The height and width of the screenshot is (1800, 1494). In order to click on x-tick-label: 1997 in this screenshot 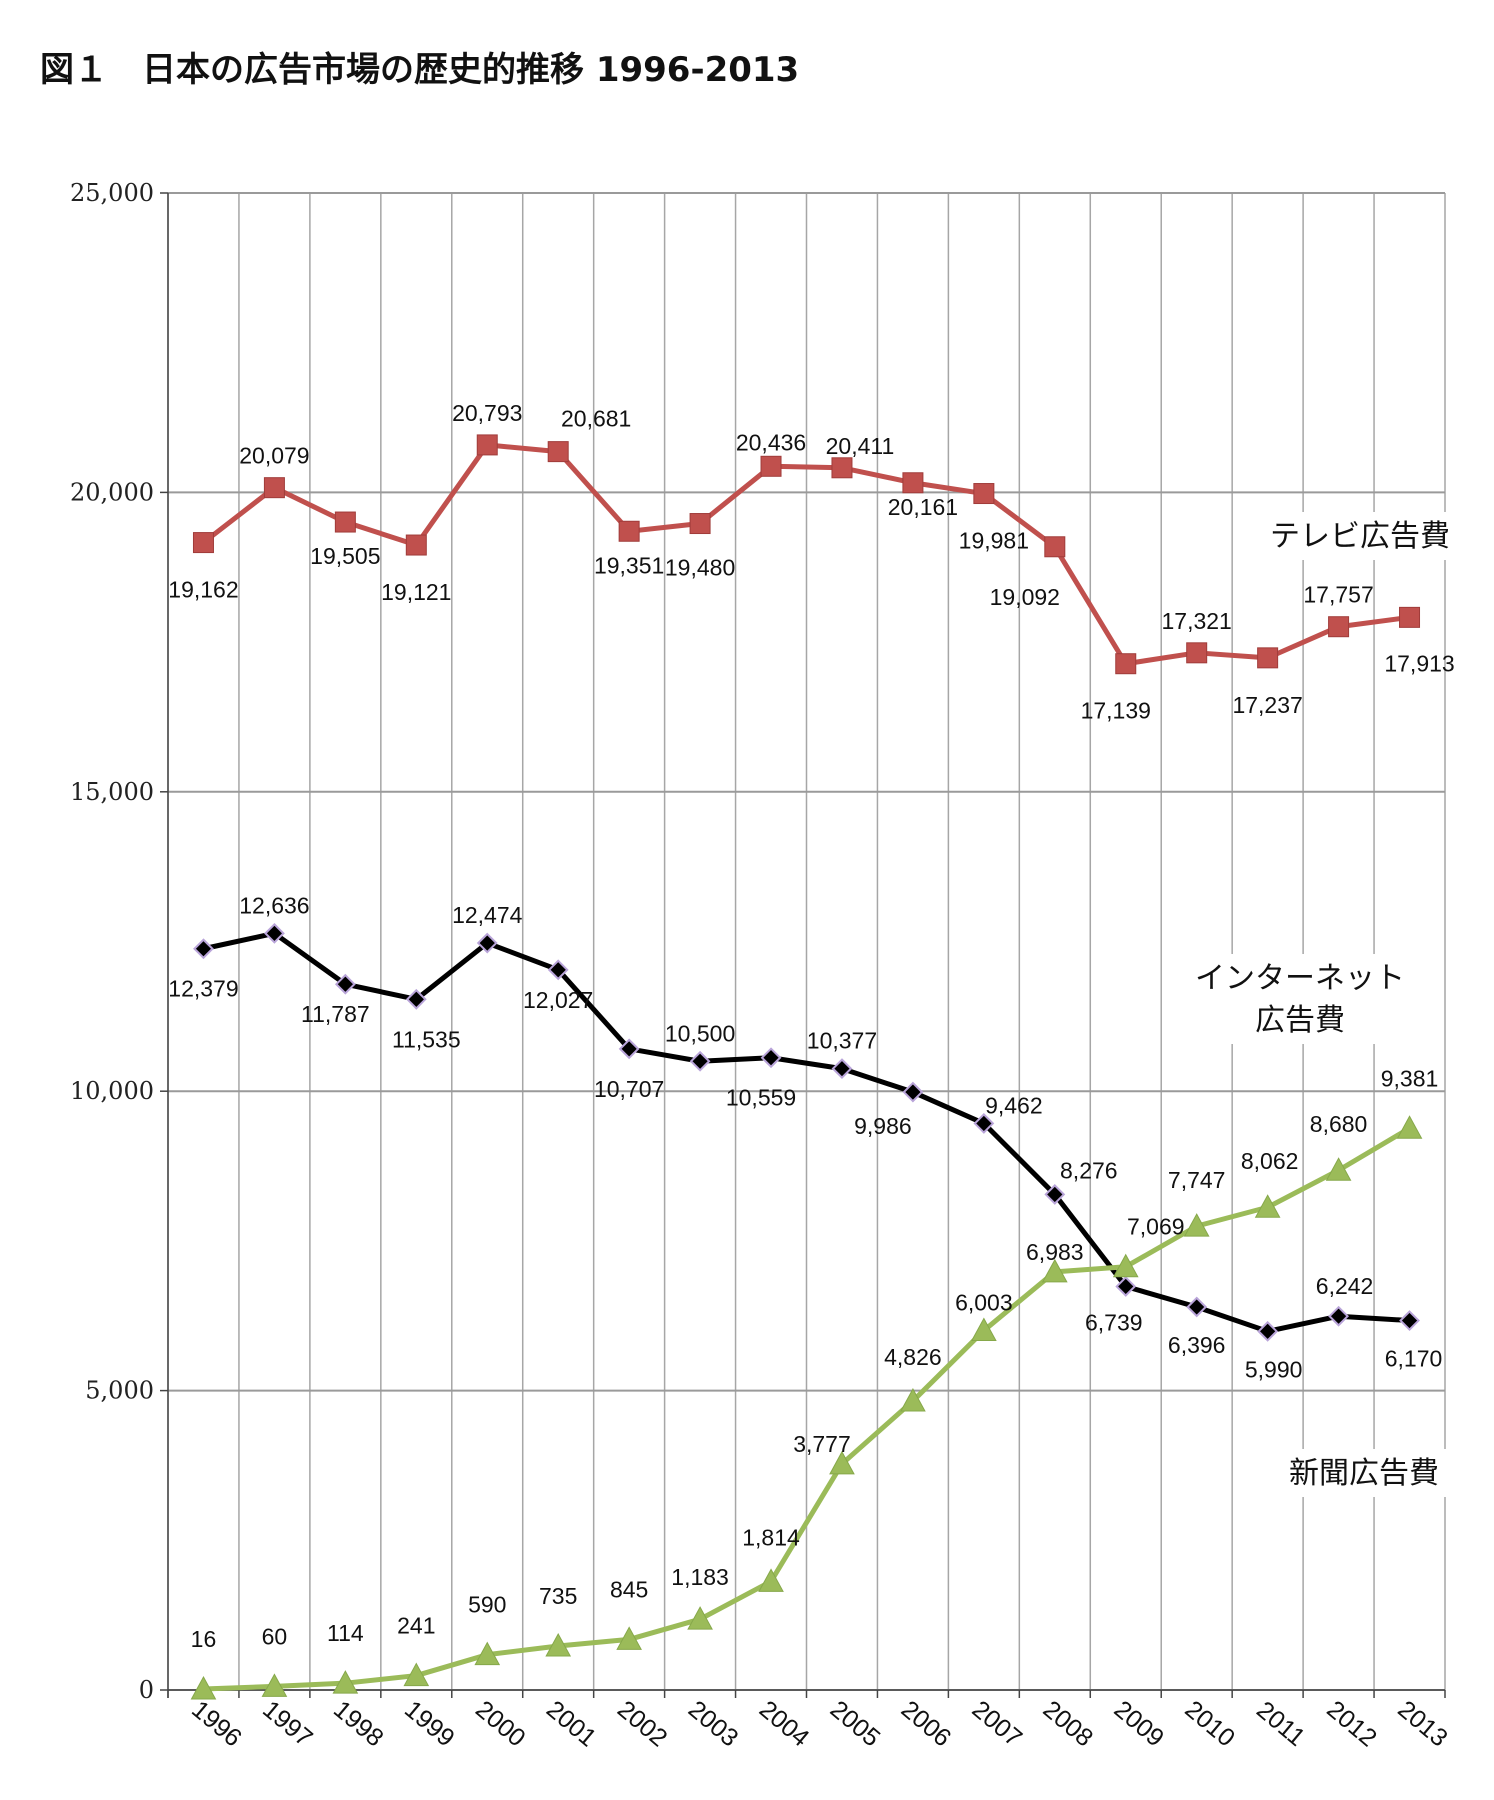, I will do `click(287, 1723)`.